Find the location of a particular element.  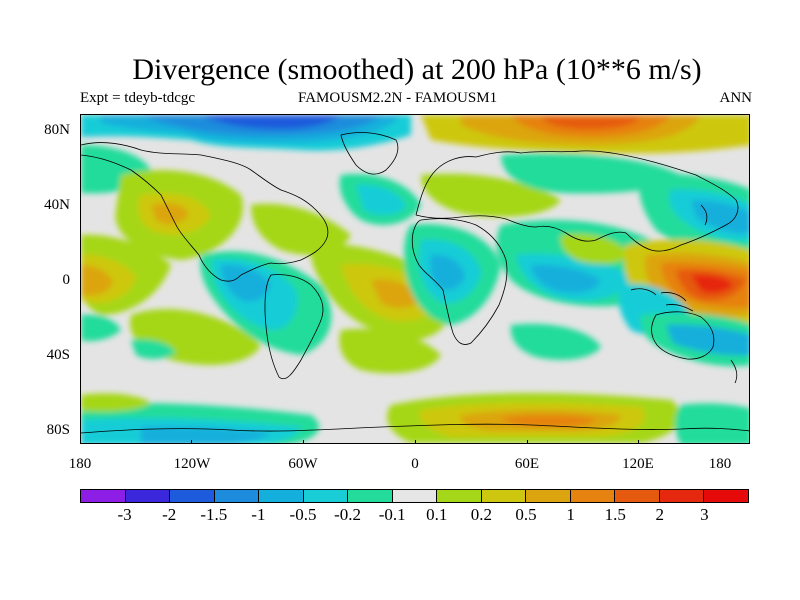

model-comparison-label: FAMOUSM2.2N - FAMOUSM1 is located at coordinates (398, 98).